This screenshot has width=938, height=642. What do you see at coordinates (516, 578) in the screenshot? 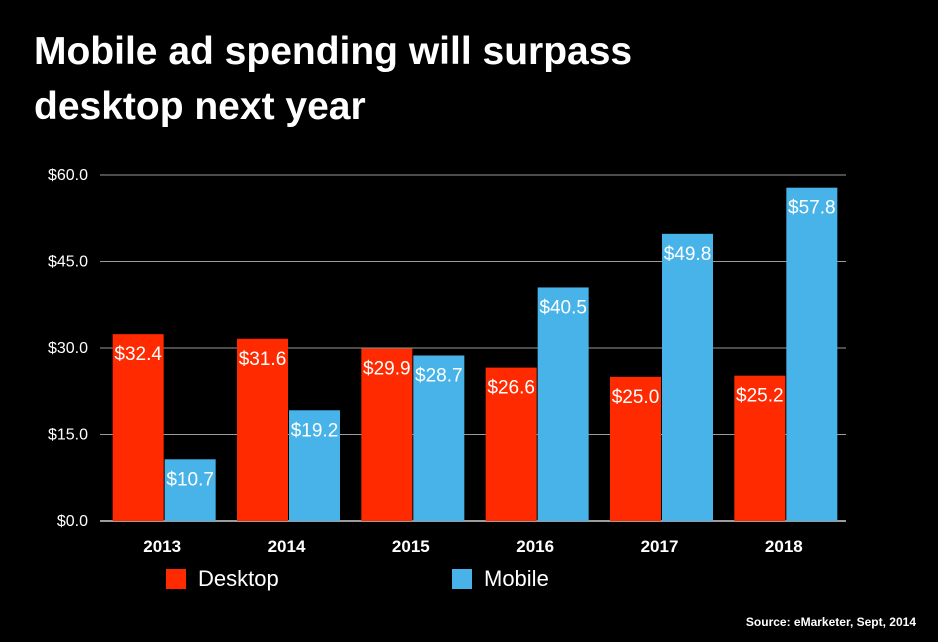
I see `legend-label-mobile: Mobile` at bounding box center [516, 578].